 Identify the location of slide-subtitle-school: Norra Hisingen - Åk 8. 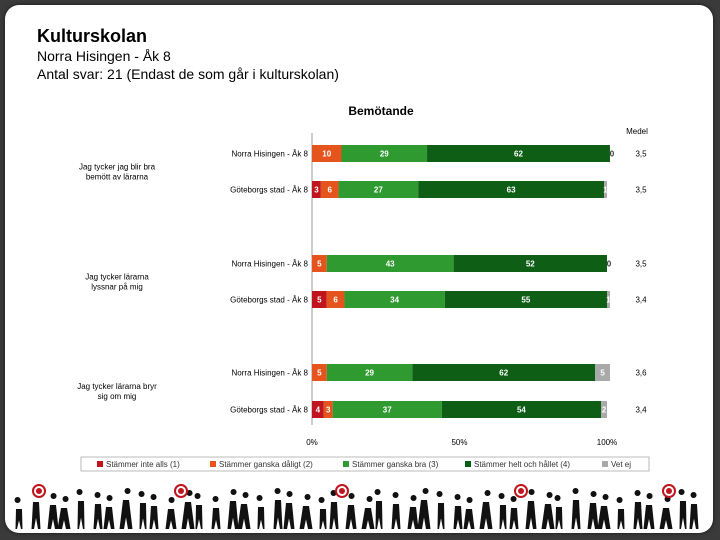
(104, 56).